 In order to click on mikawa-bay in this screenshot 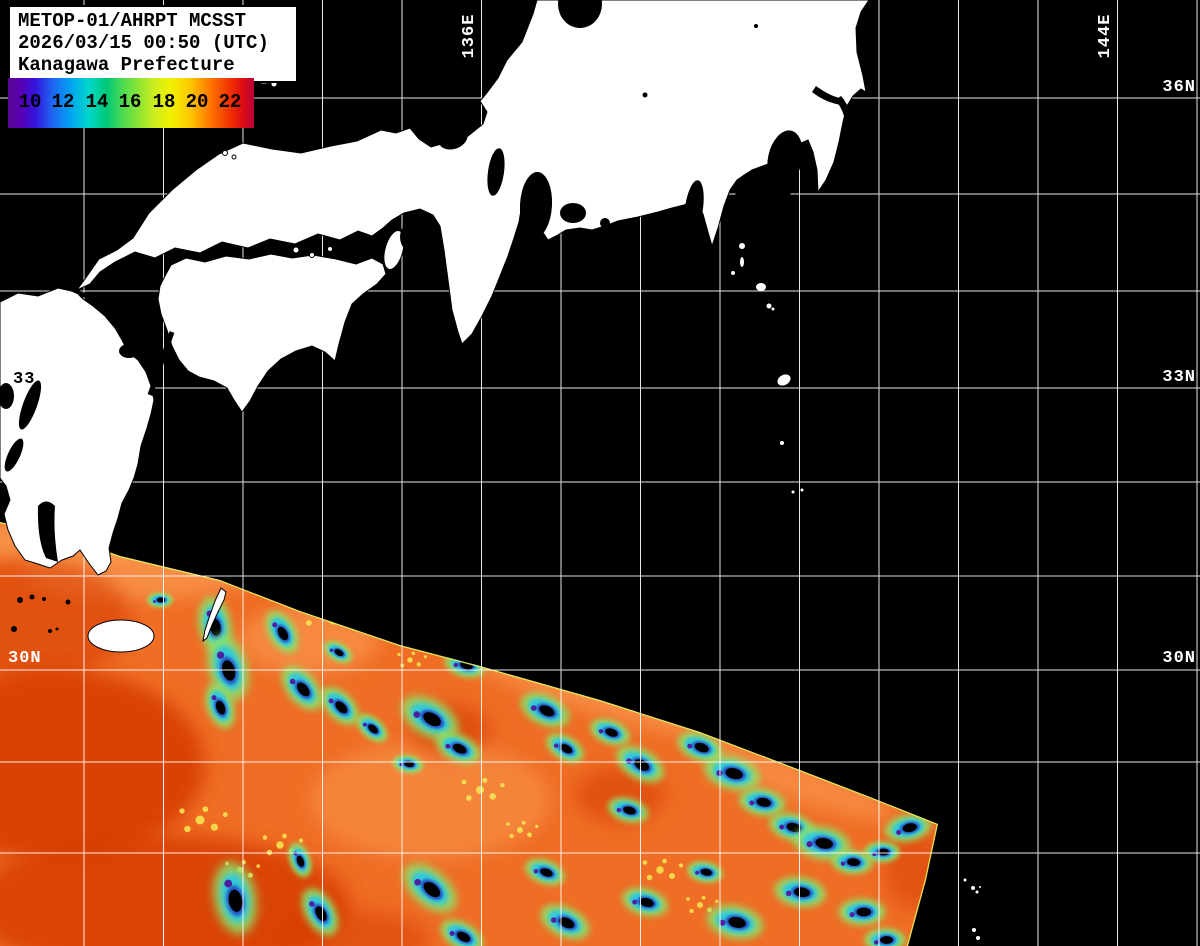, I will do `click(573, 213)`.